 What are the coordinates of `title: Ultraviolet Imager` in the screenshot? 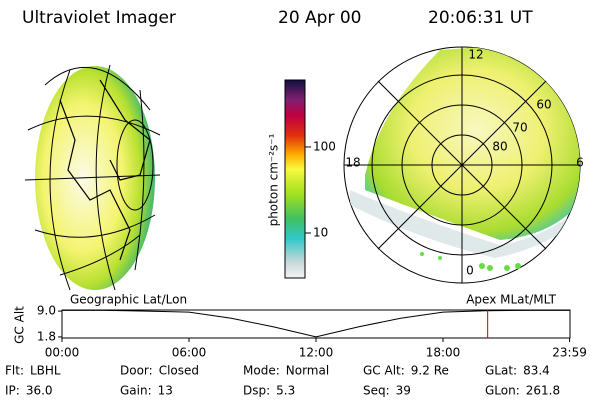 It's located at (99, 18).